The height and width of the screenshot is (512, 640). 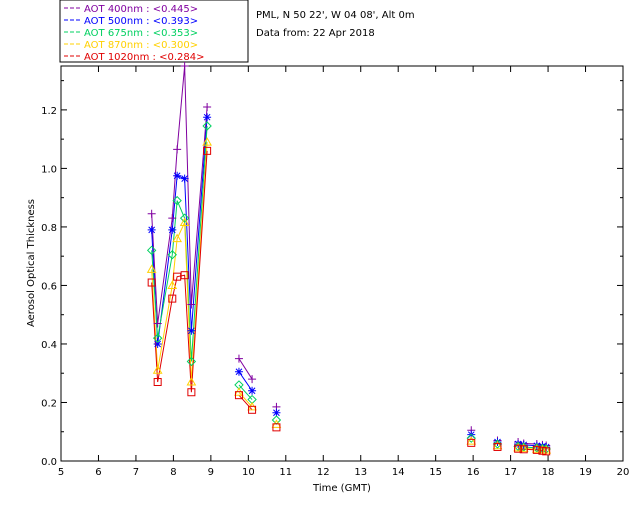 What do you see at coordinates (141, 33) in the screenshot?
I see `legend-entry: AOT 675nm : <0.353>` at bounding box center [141, 33].